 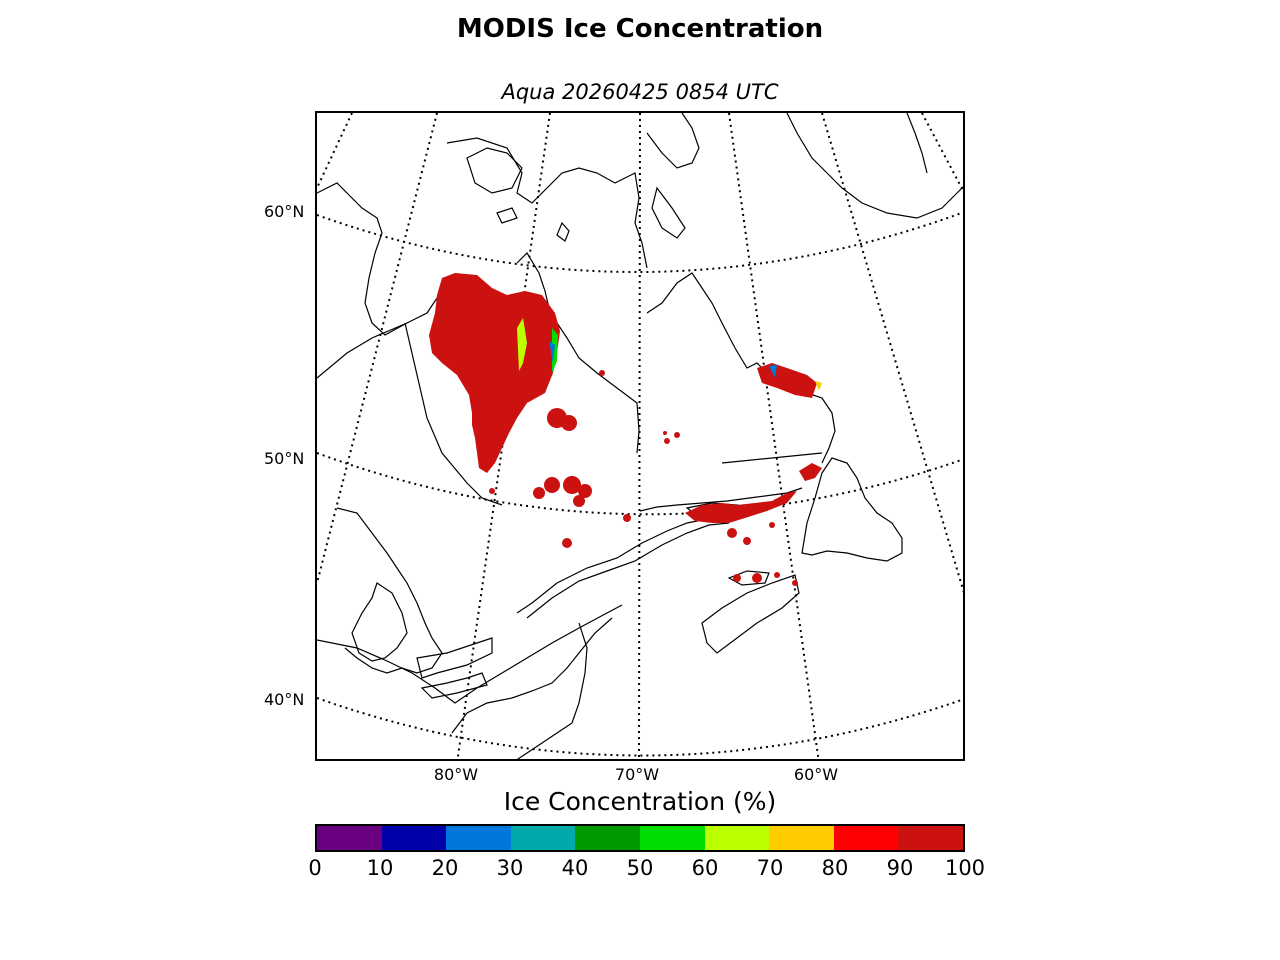 I want to click on parallel-50n, so click(x=640, y=484).